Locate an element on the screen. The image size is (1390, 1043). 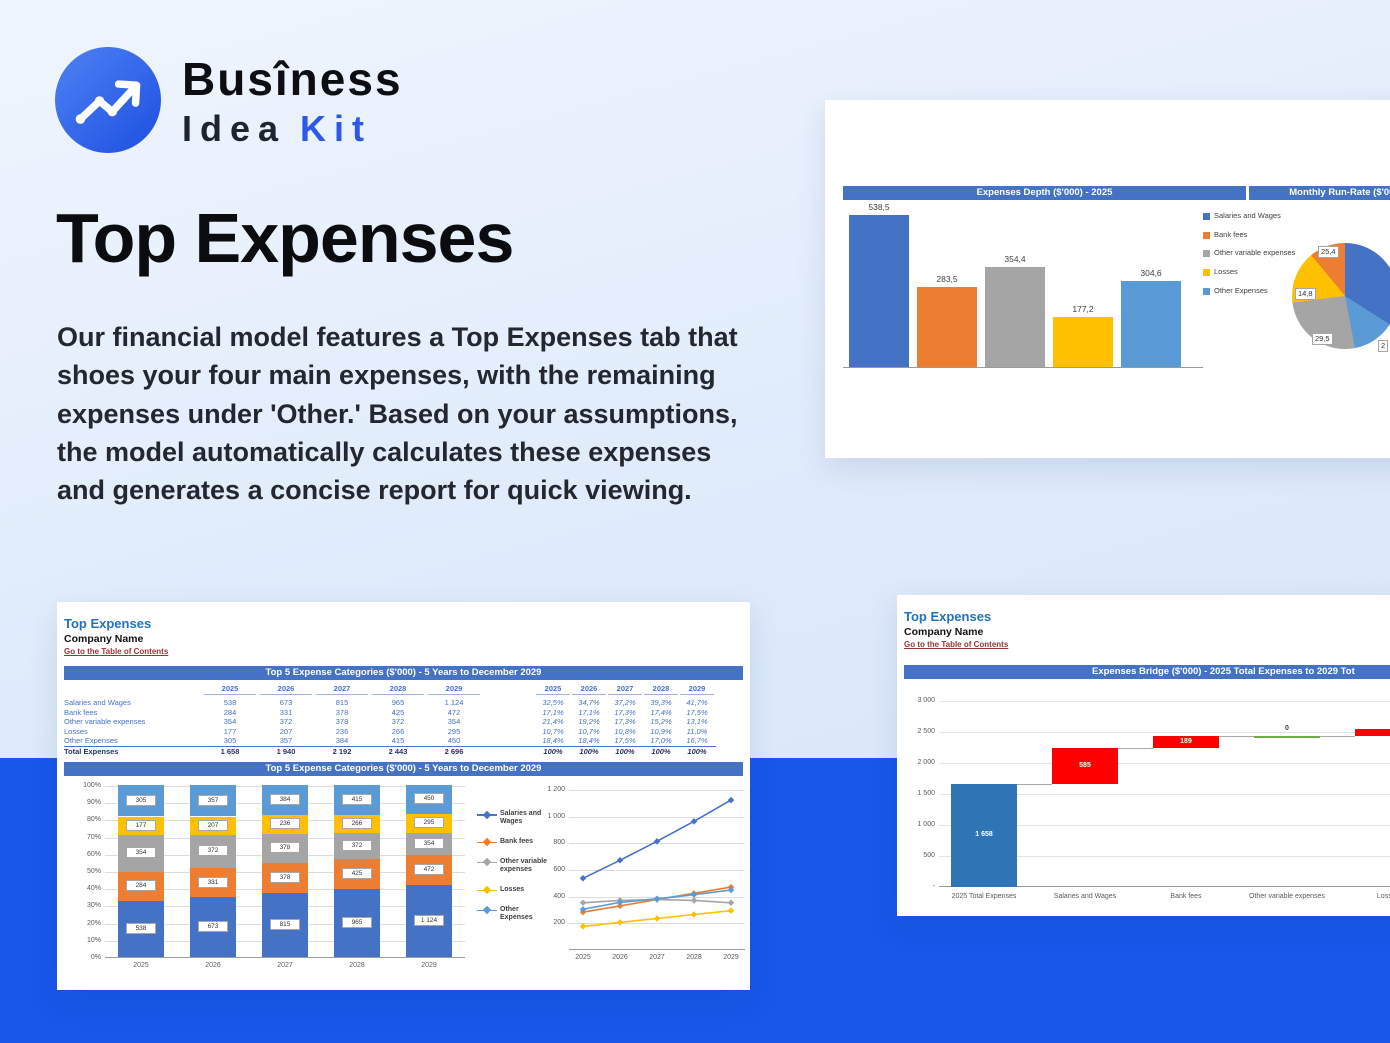
bridge-x-label: Losses is located at coordinates (1383, 896).